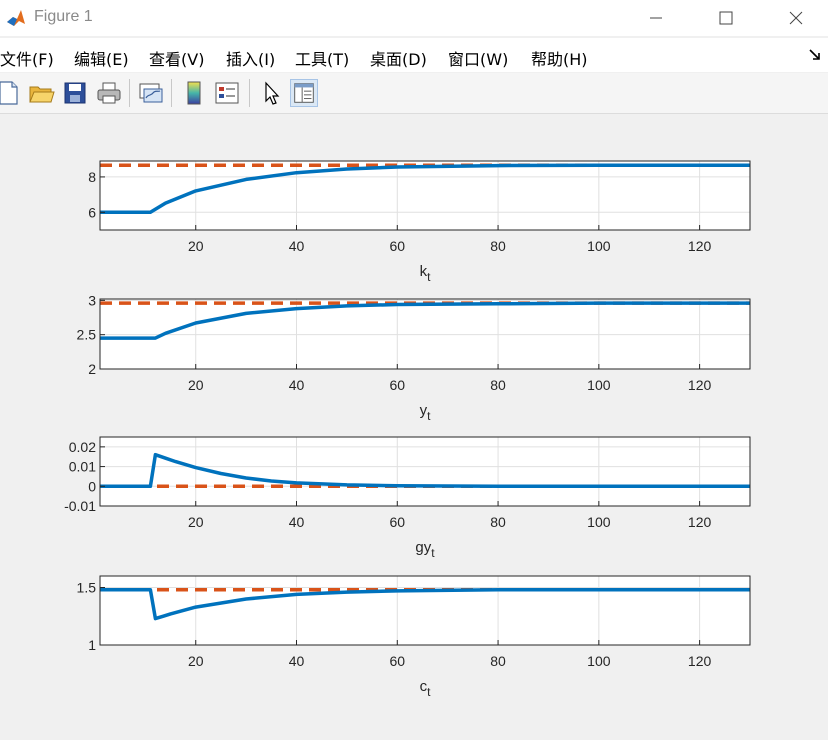 This screenshot has width=828, height=740. Describe the element at coordinates (92, 369) in the screenshot. I see `y-tick-label: 2` at that location.